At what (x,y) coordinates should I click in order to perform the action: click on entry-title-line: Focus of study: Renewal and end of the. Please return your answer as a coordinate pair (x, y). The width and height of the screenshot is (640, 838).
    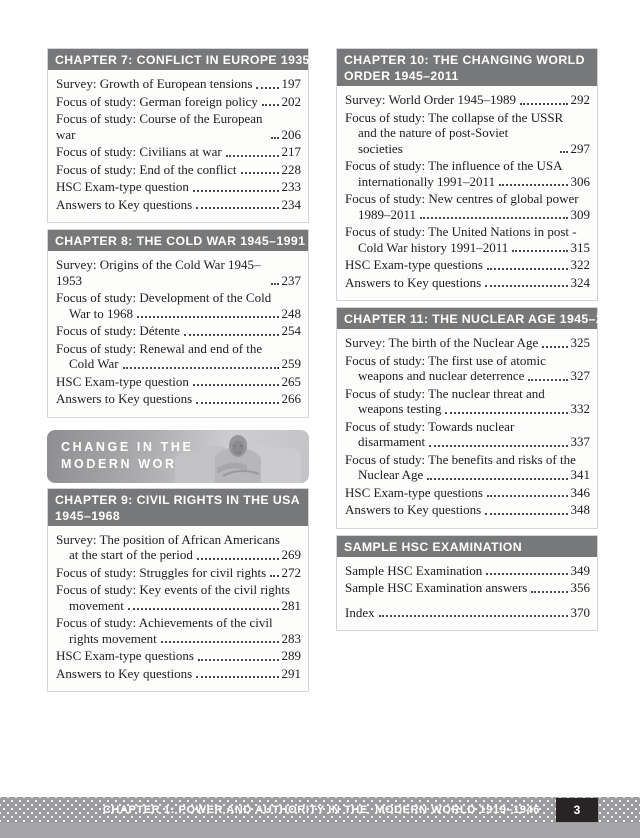
    Looking at the image, I should click on (159, 348).